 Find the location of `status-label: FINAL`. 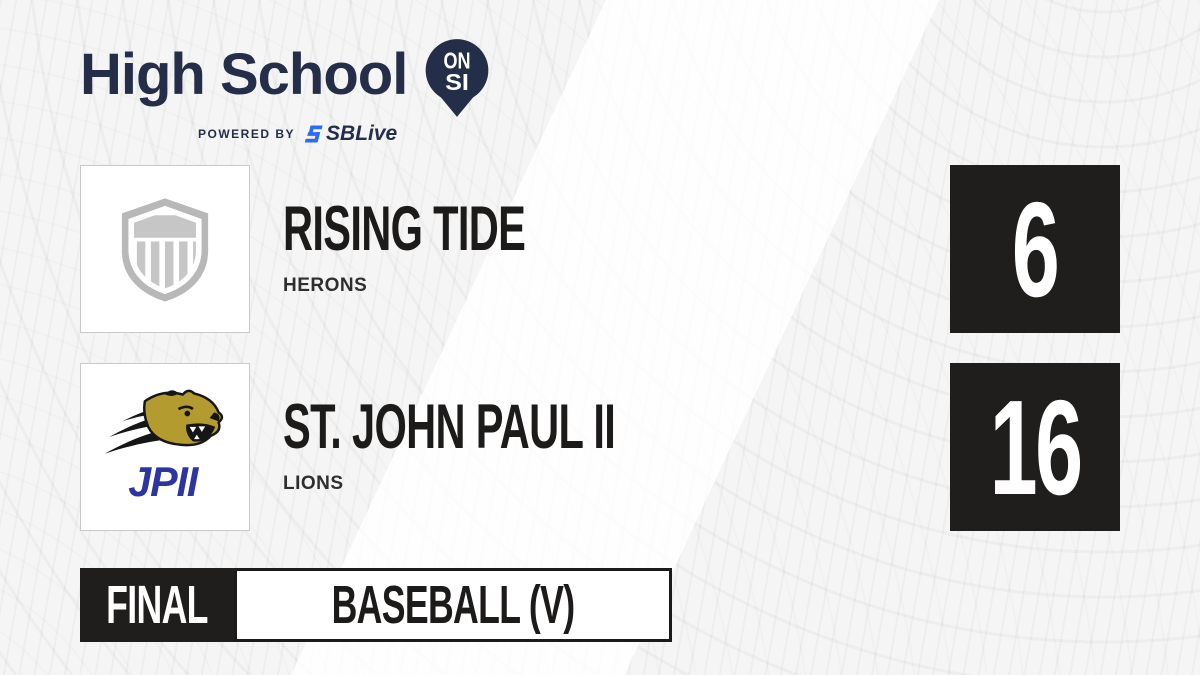

status-label: FINAL is located at coordinates (157, 605).